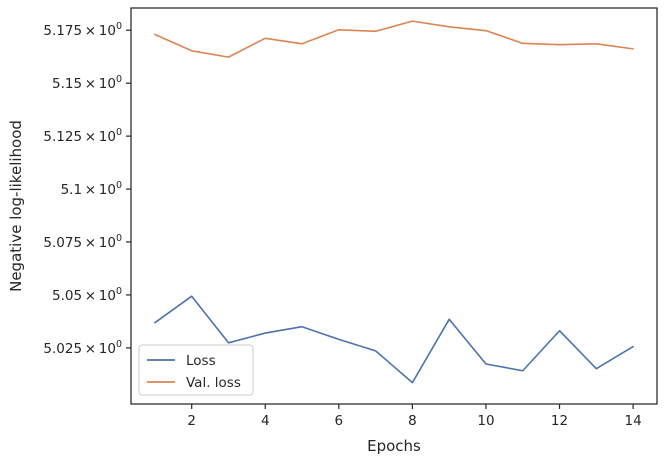  What do you see at coordinates (16, 206) in the screenshot?
I see `y-axis-label: Negative log-likelihood` at bounding box center [16, 206].